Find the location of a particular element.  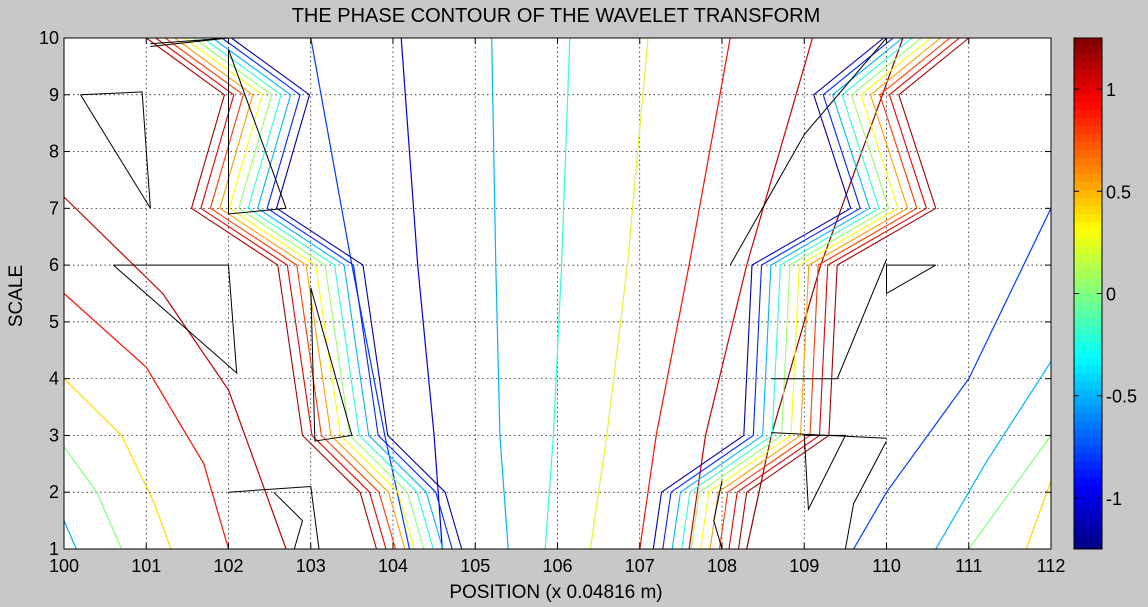

colorbar-gradient is located at coordinates (1088, 294).